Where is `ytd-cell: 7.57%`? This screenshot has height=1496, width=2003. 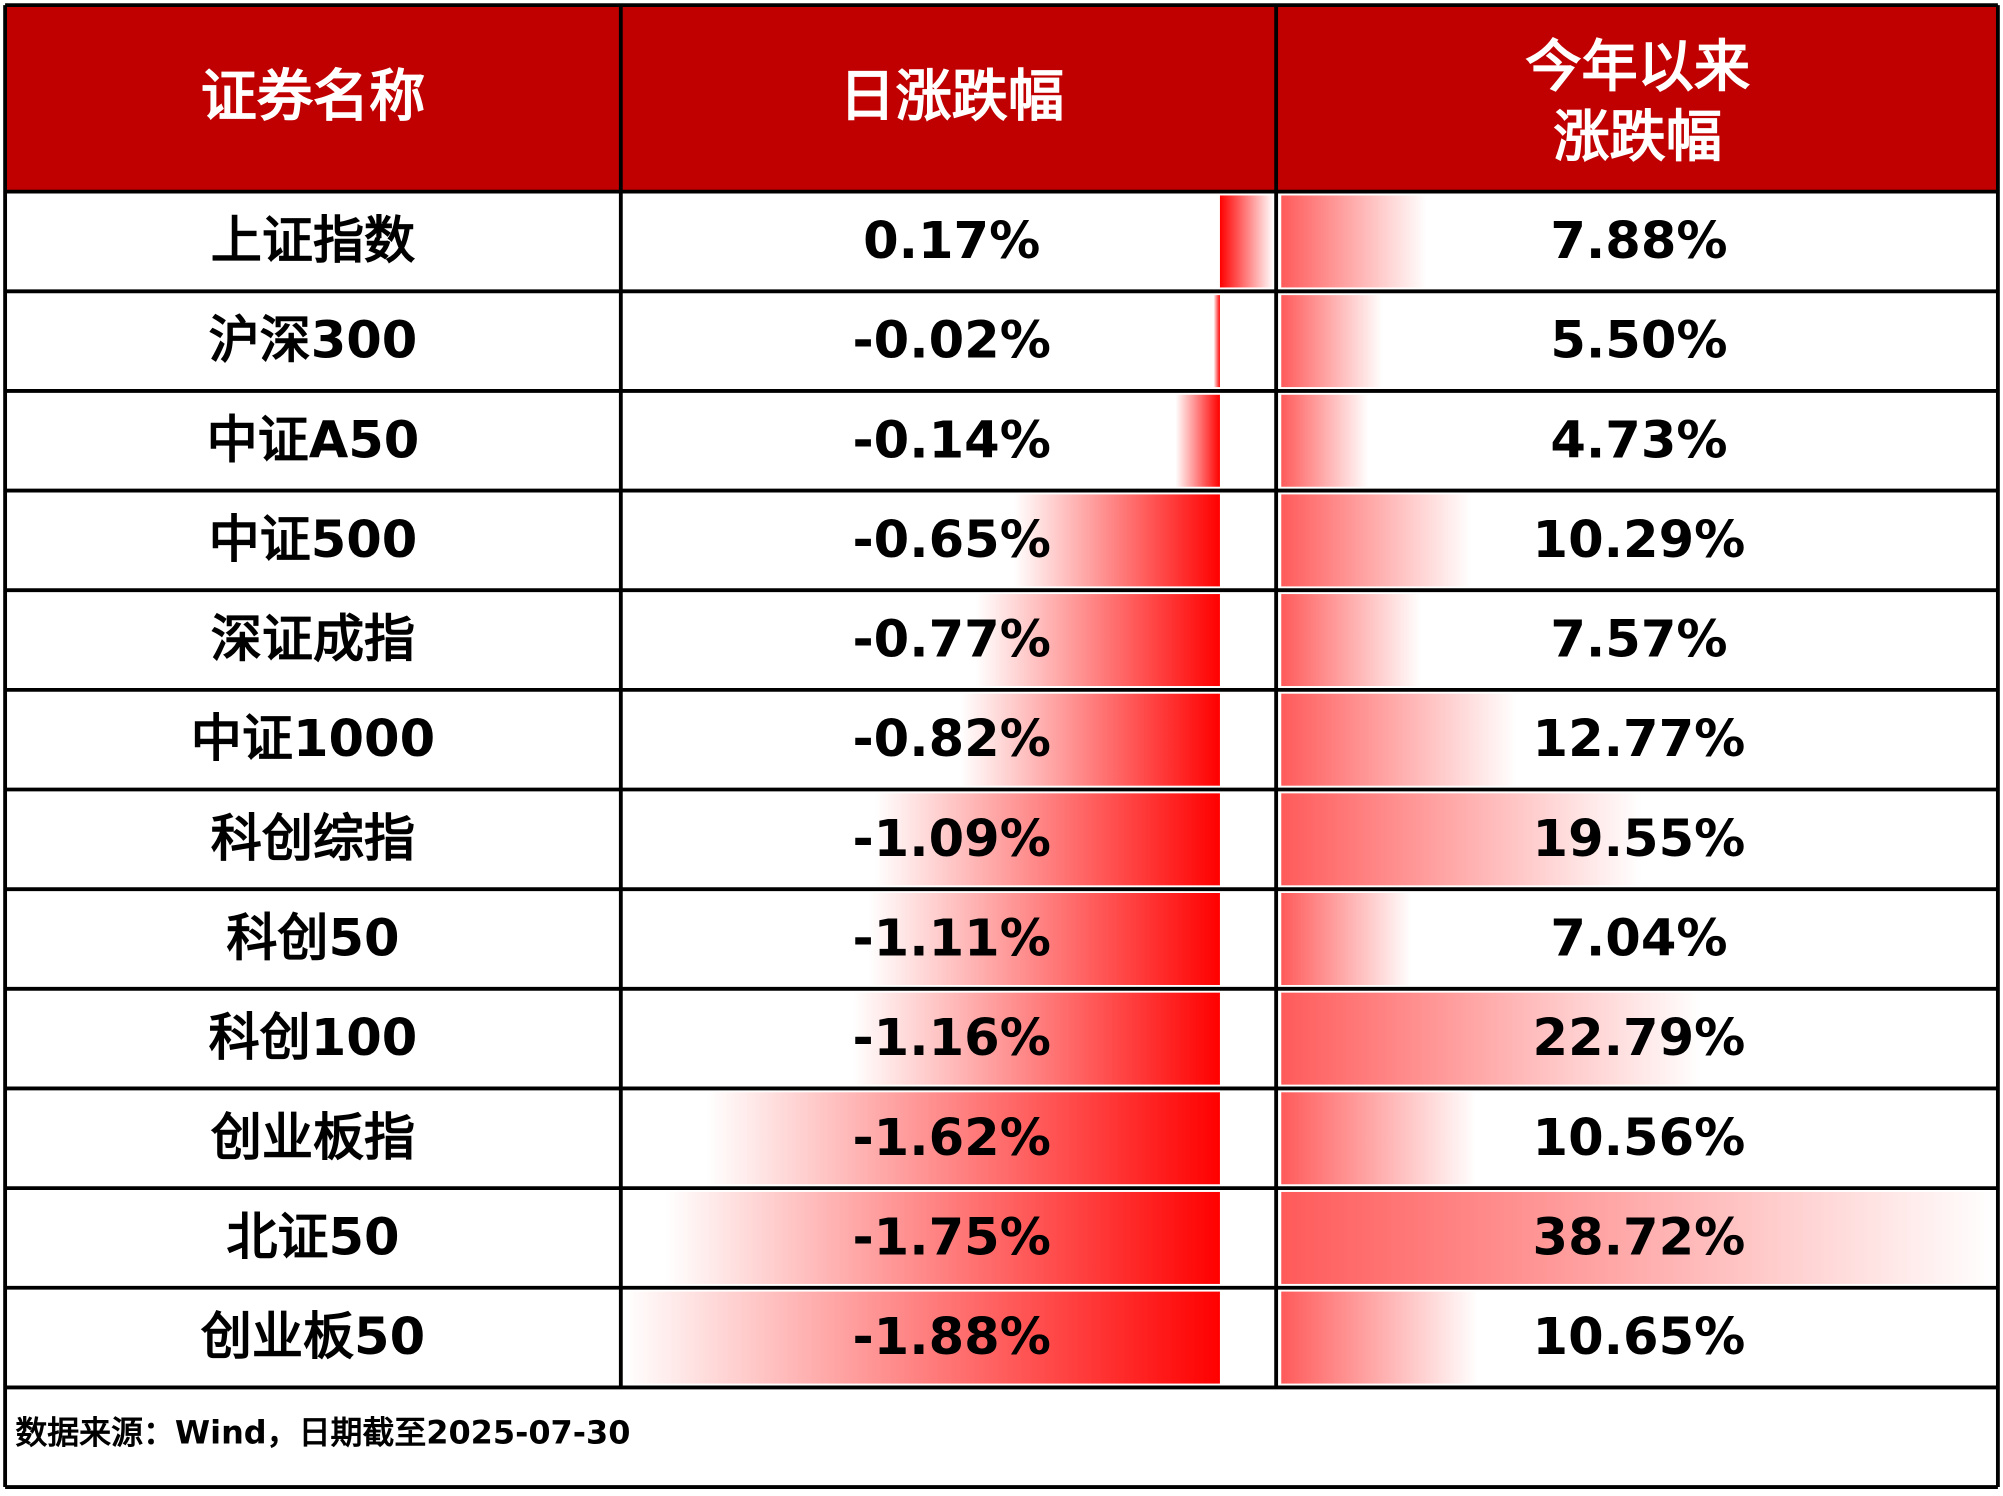
ytd-cell: 7.57% is located at coordinates (1638, 640).